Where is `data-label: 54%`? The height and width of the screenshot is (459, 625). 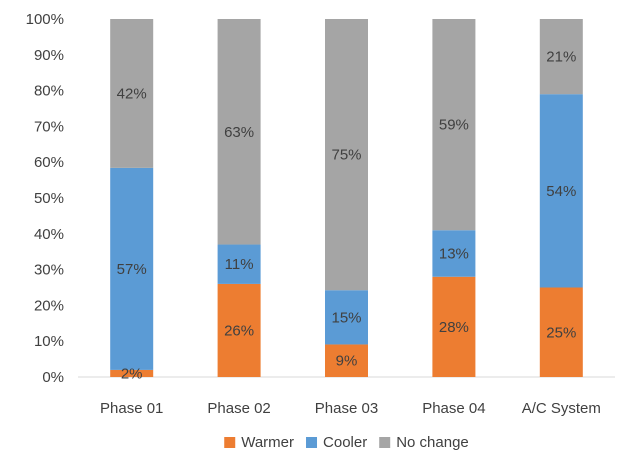 data-label: 54% is located at coordinates (561, 191).